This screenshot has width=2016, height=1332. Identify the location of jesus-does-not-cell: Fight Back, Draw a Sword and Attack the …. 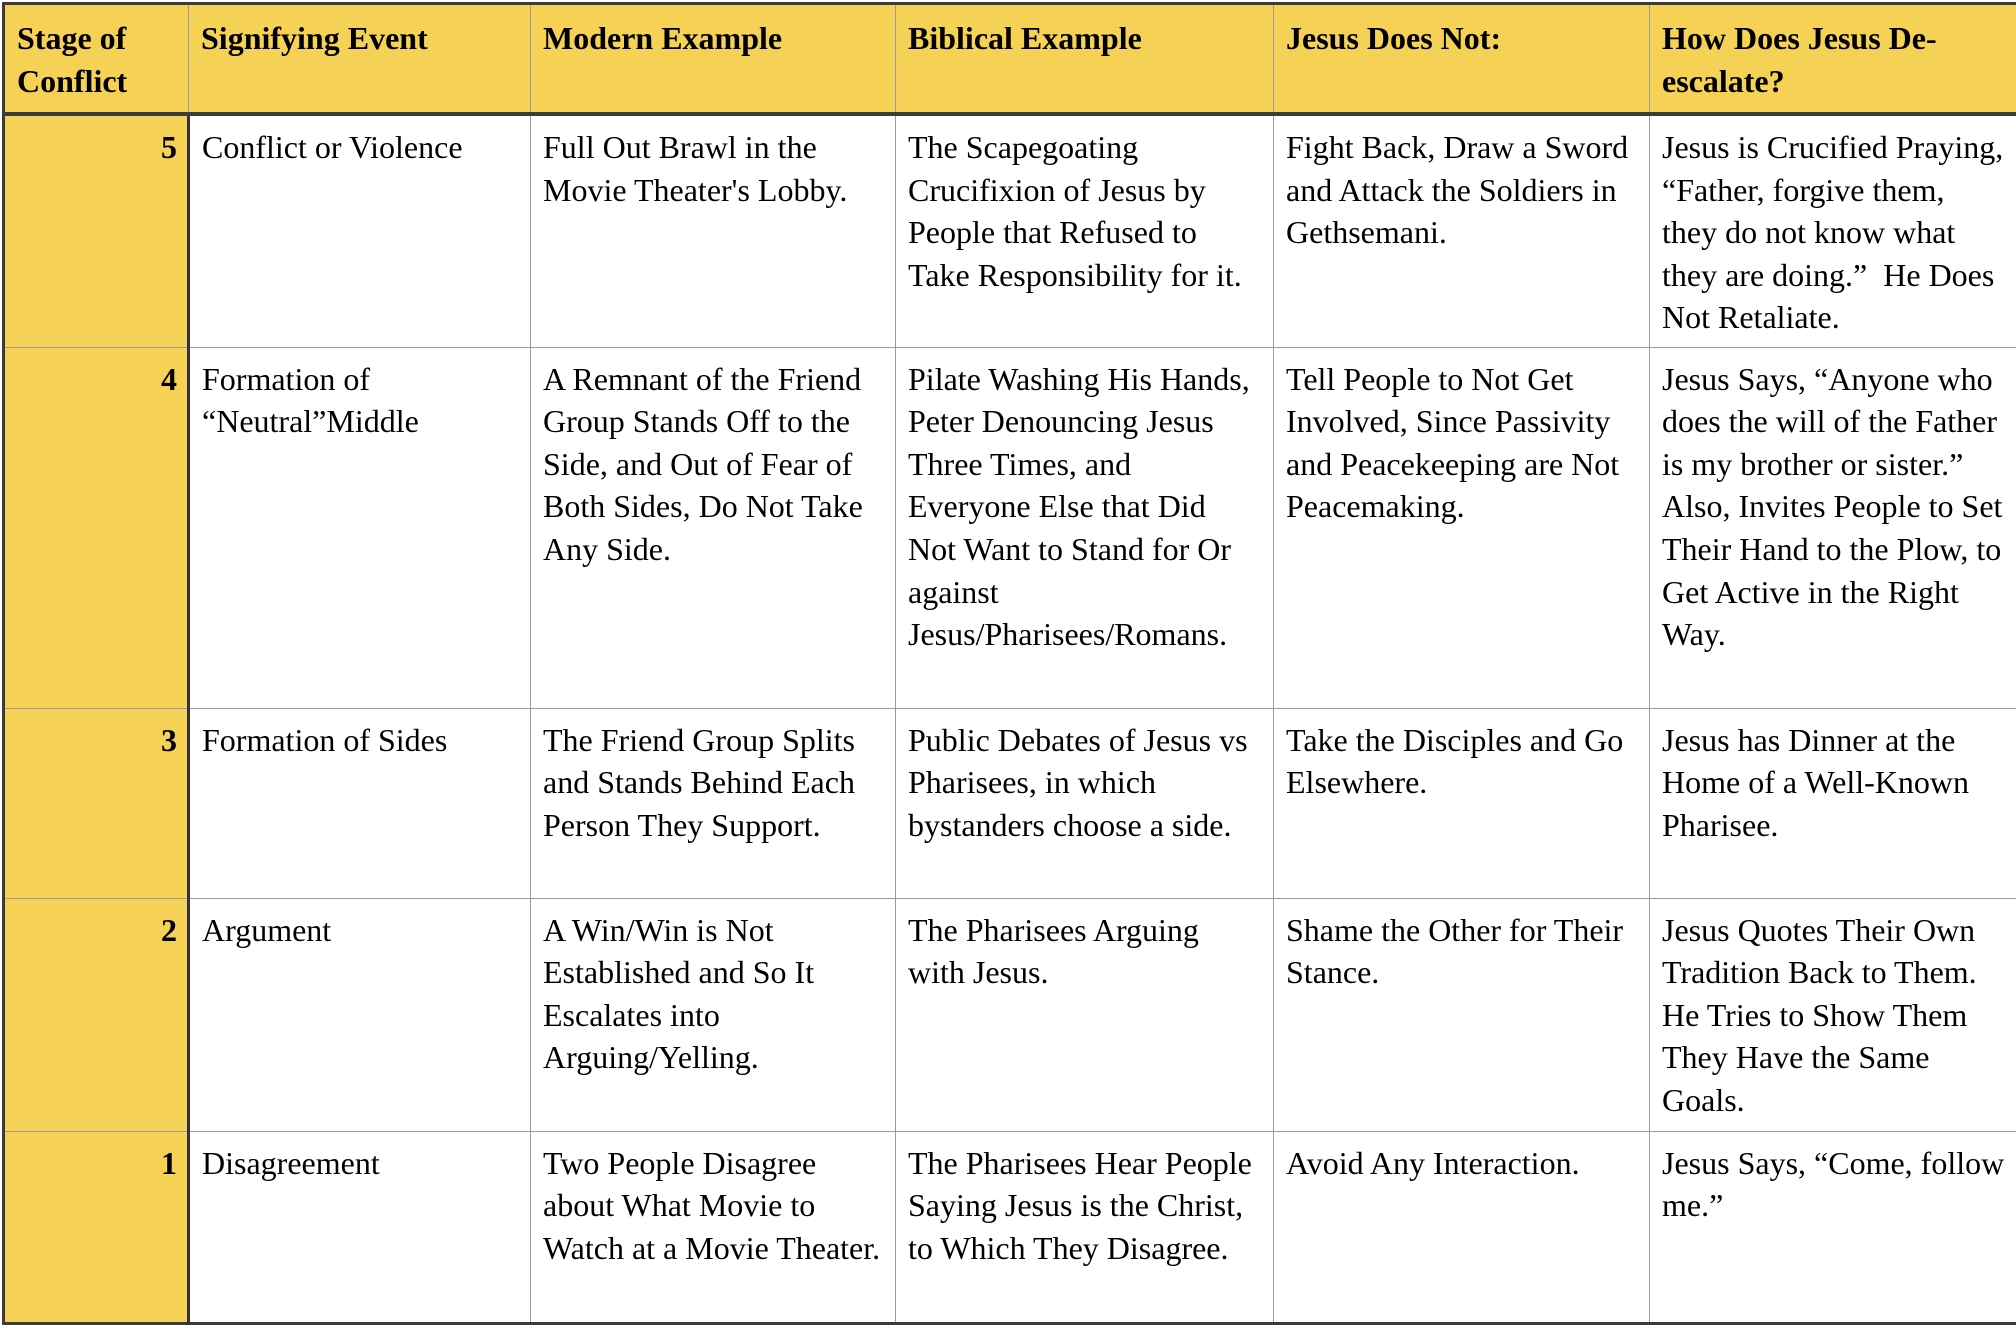
(1461, 231).